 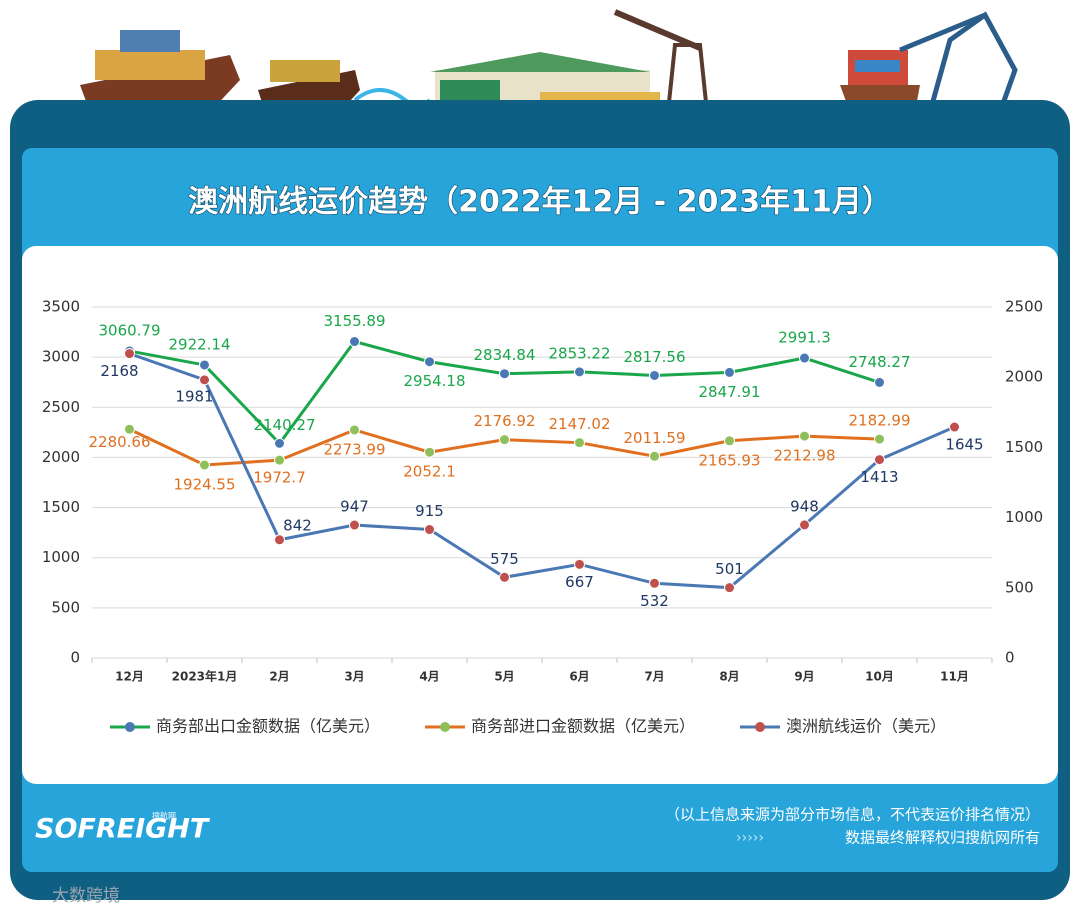 I want to click on data-label: 1972.7, so click(x=279, y=478).